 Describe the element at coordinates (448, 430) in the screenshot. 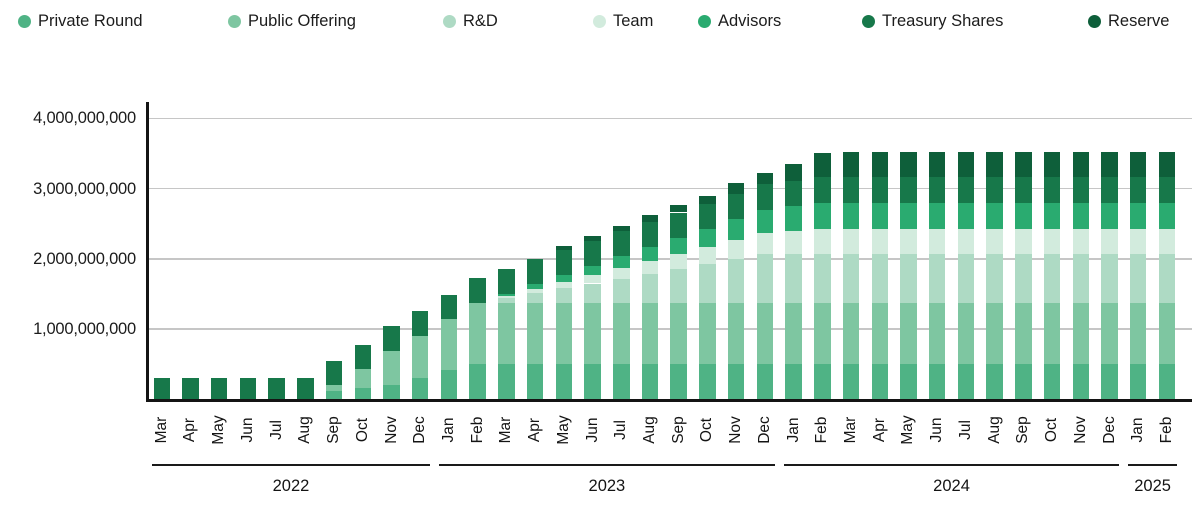

I see `month-tick-label: Jan` at that location.